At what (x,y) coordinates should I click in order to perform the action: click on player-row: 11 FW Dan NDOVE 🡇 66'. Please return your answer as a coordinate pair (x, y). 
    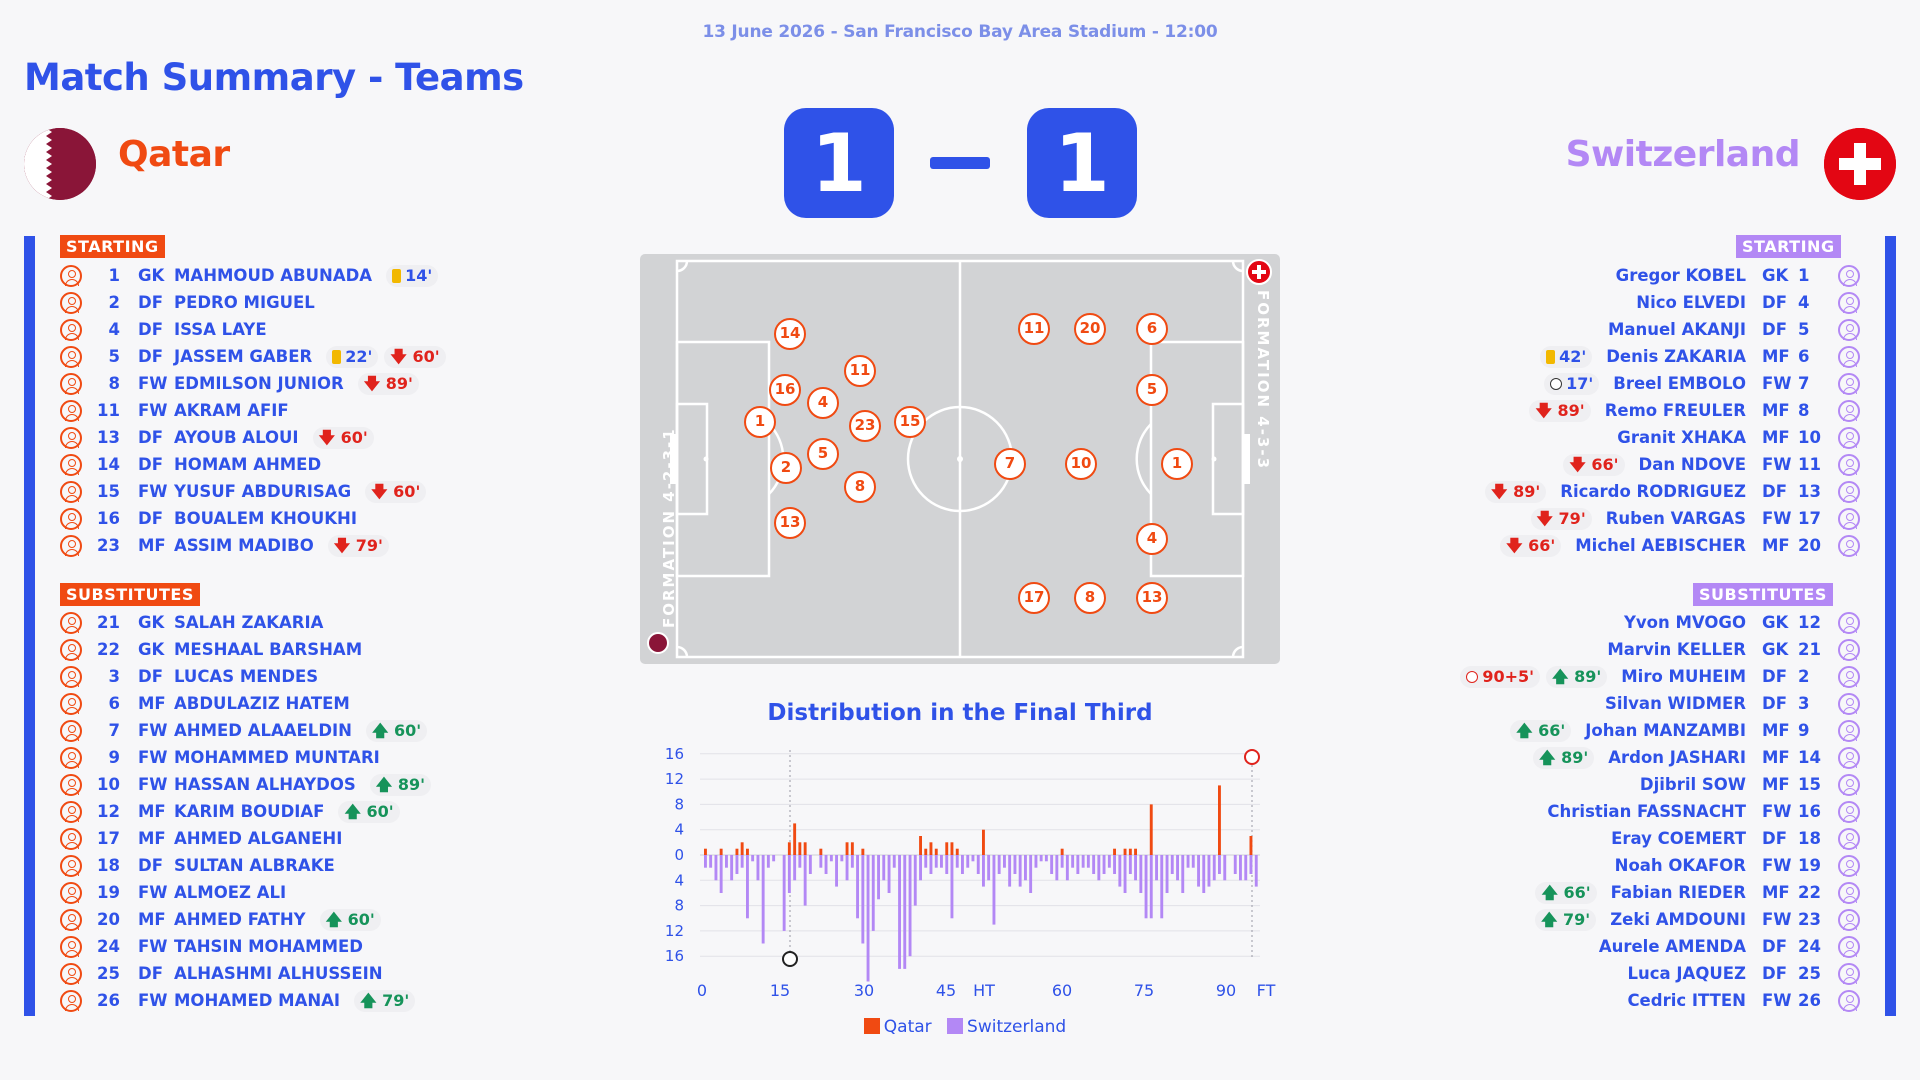
    Looking at the image, I should click on (960, 465).